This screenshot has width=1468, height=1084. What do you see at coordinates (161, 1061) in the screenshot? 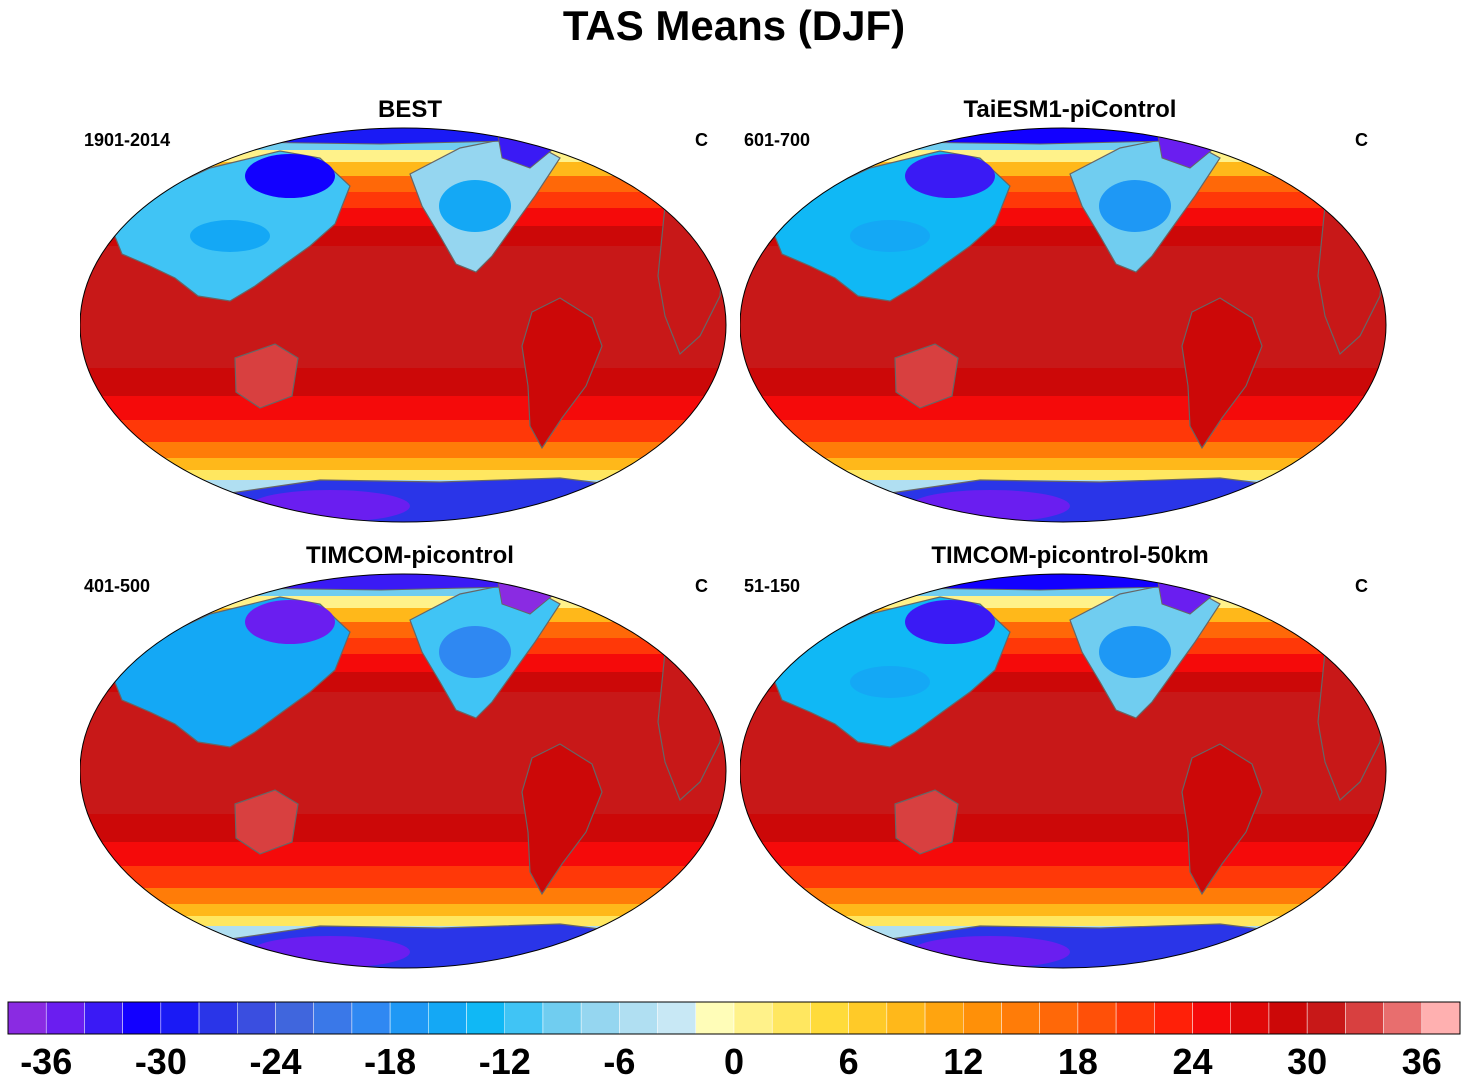
I see `colorbar-tick-label: -30` at bounding box center [161, 1061].